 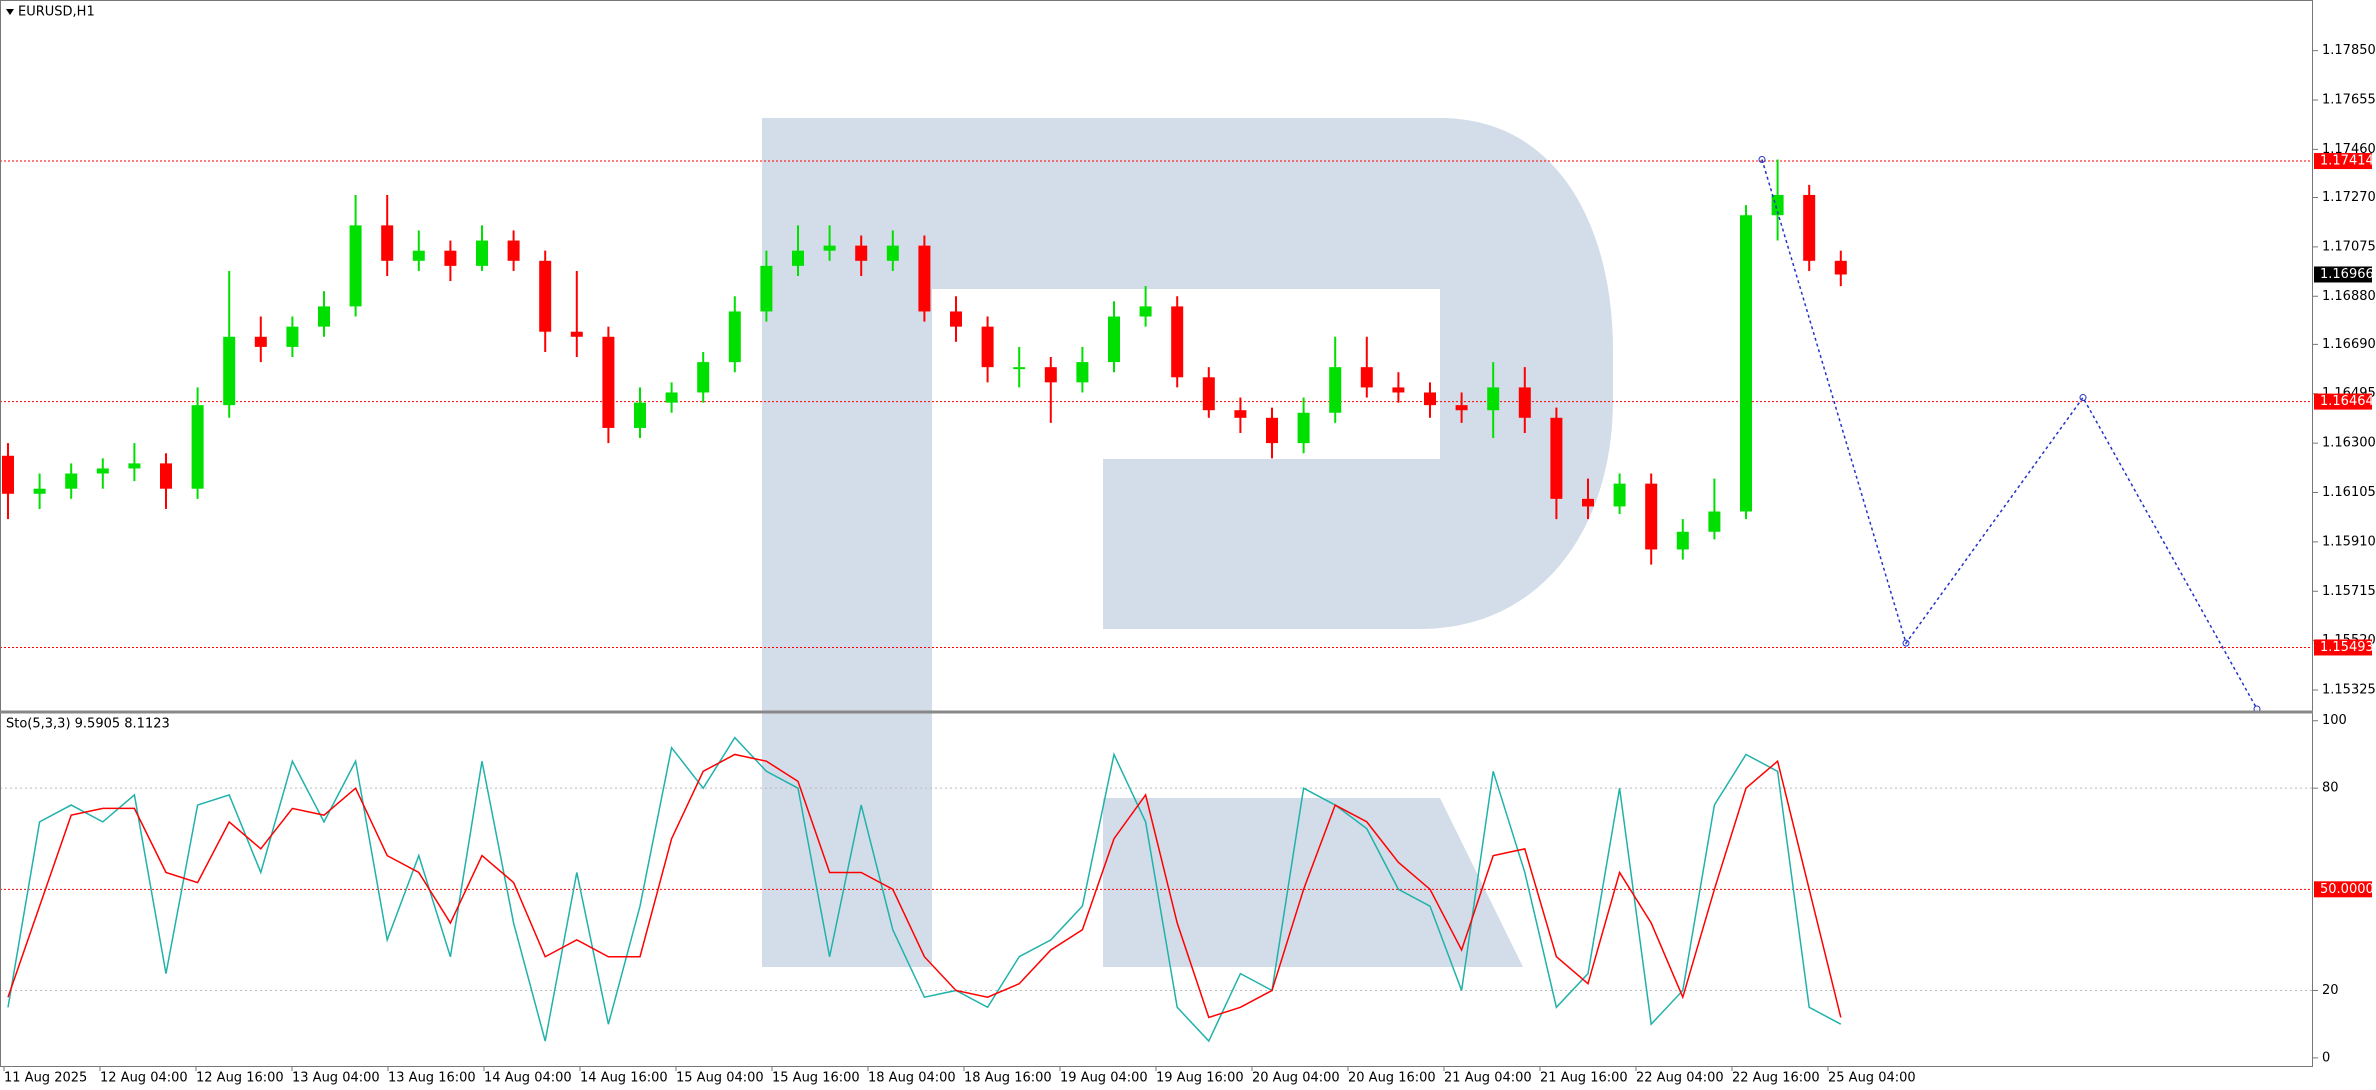 What do you see at coordinates (2349, 344) in the screenshot?
I see `y-tick-label: 1.16690` at bounding box center [2349, 344].